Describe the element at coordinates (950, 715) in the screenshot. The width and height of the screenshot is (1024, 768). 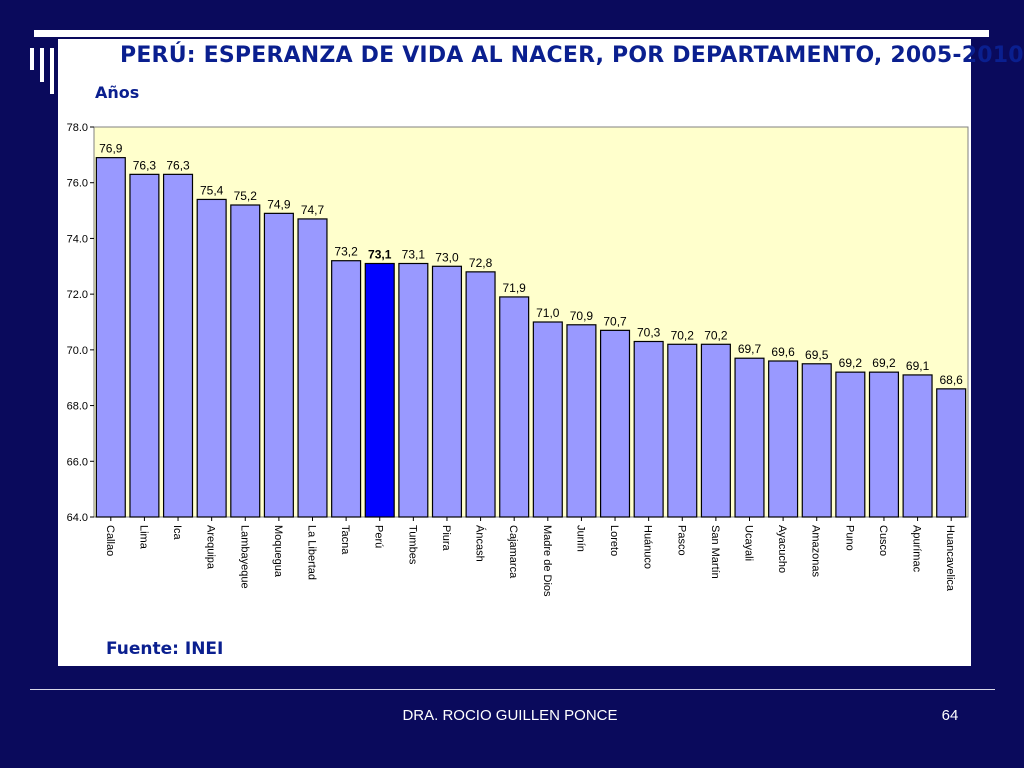
I see `page-number: 64` at that location.